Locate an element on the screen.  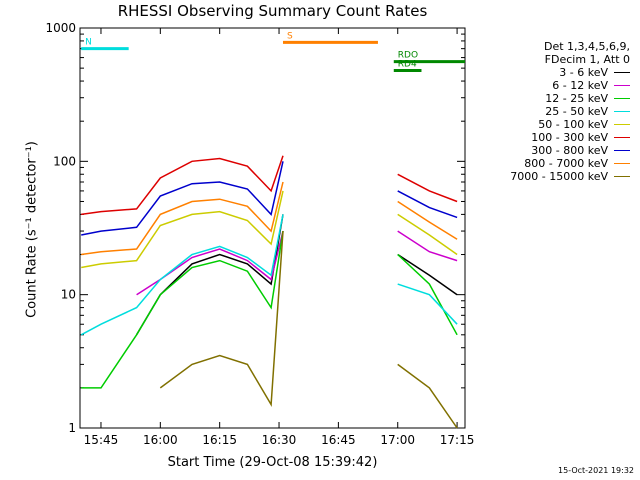
x-tick-label: 17:00 is located at coordinates (397, 440).